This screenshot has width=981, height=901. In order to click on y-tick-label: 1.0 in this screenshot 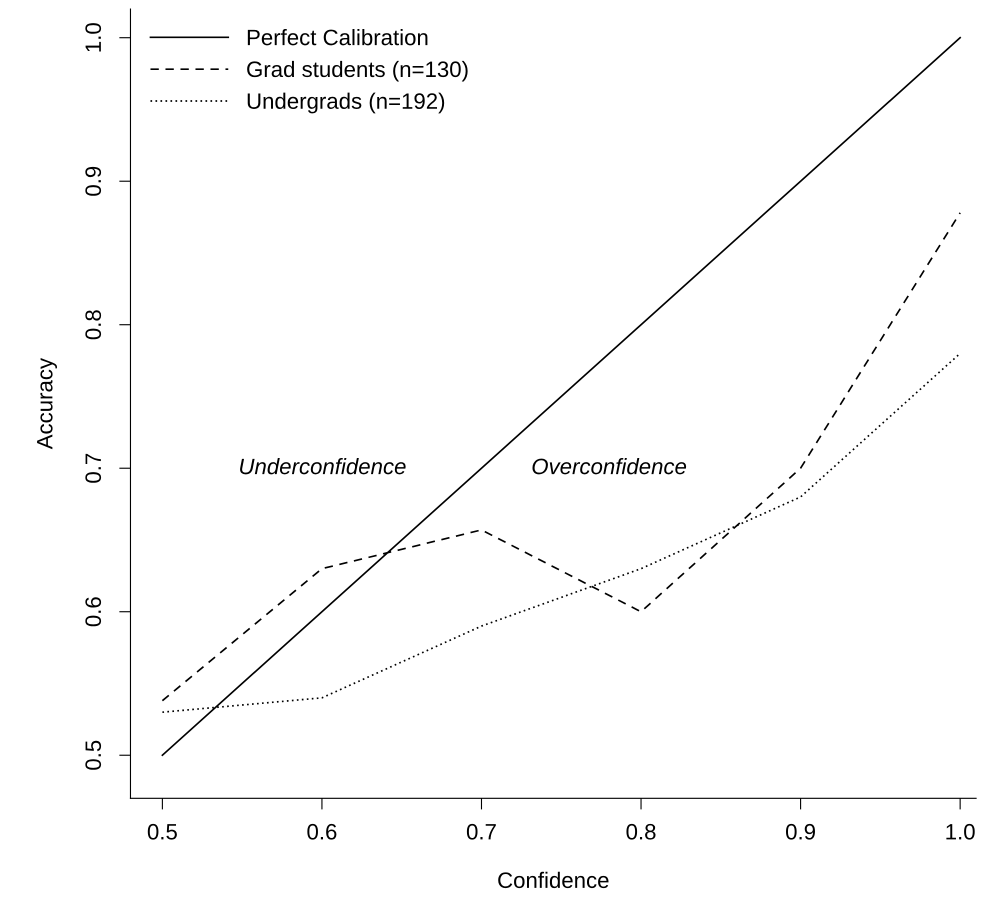, I will do `click(93, 37)`.